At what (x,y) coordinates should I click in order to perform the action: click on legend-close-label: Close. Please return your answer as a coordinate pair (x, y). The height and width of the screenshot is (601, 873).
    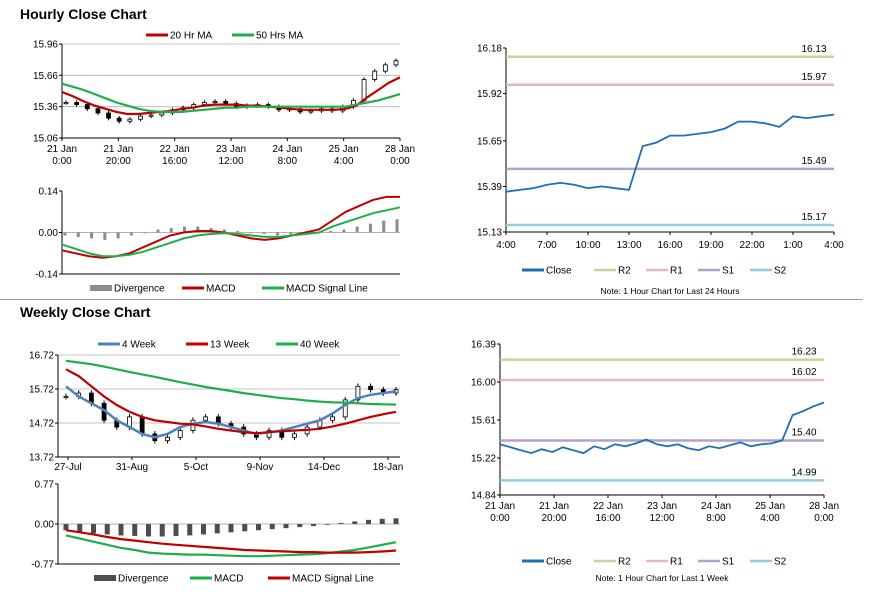
    Looking at the image, I should click on (559, 271).